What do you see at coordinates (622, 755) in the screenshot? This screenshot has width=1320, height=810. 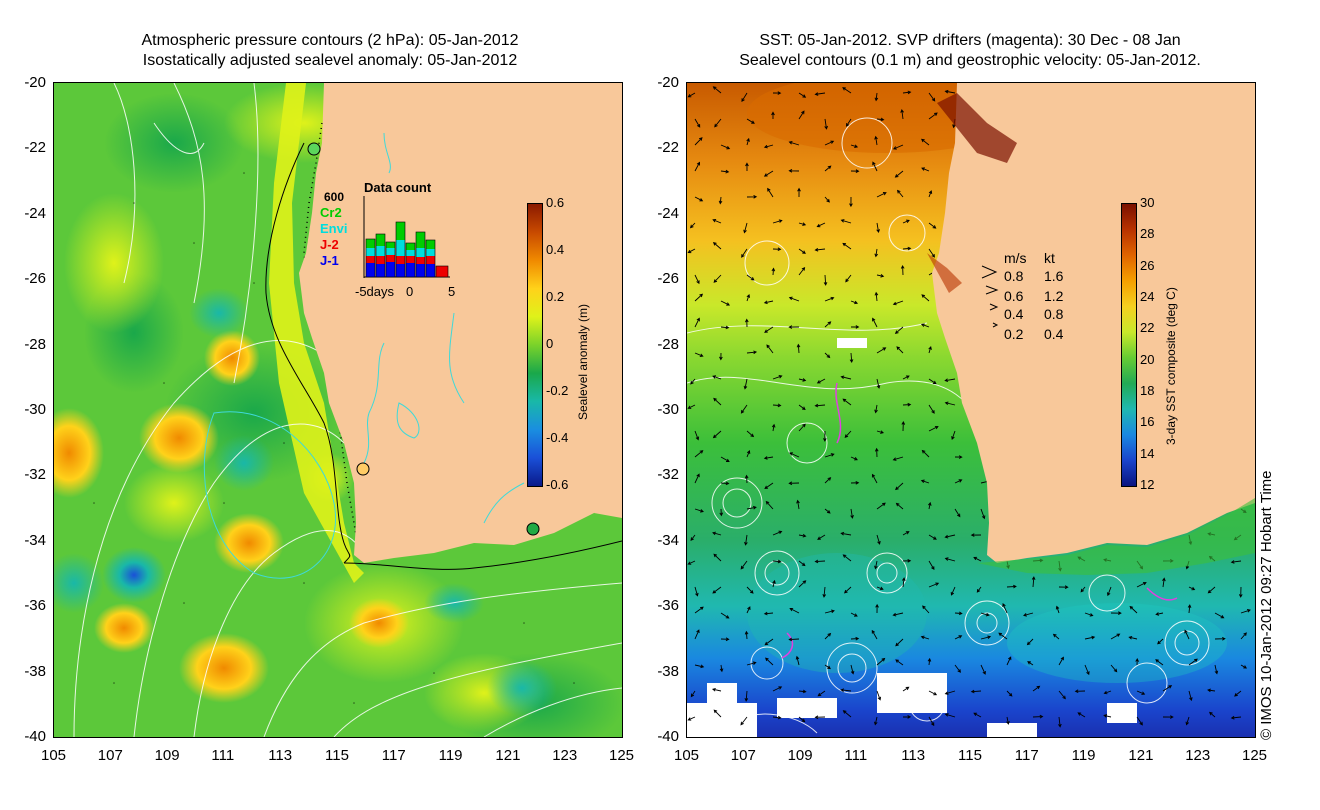 I see `left-xtick-10: 125` at bounding box center [622, 755].